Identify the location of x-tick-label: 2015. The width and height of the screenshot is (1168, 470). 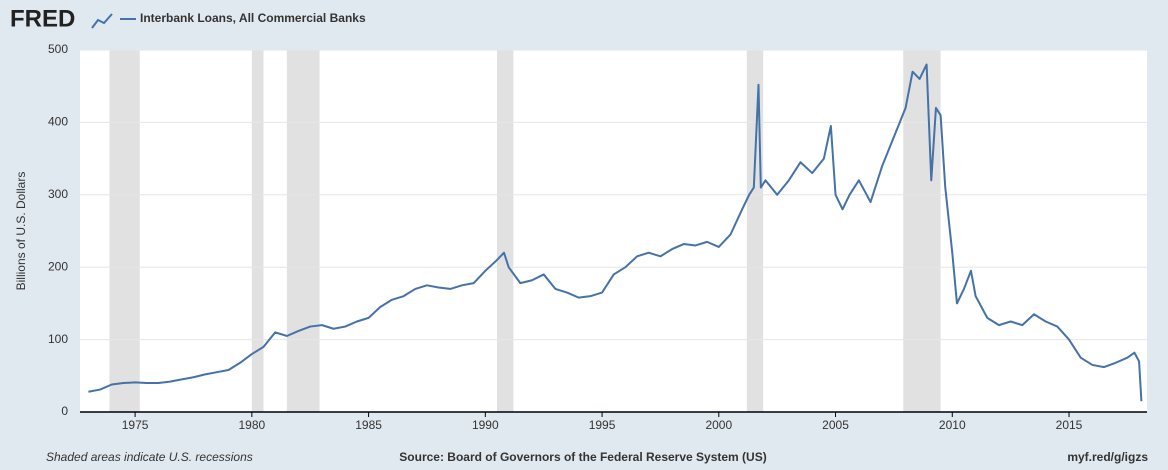
(1069, 425).